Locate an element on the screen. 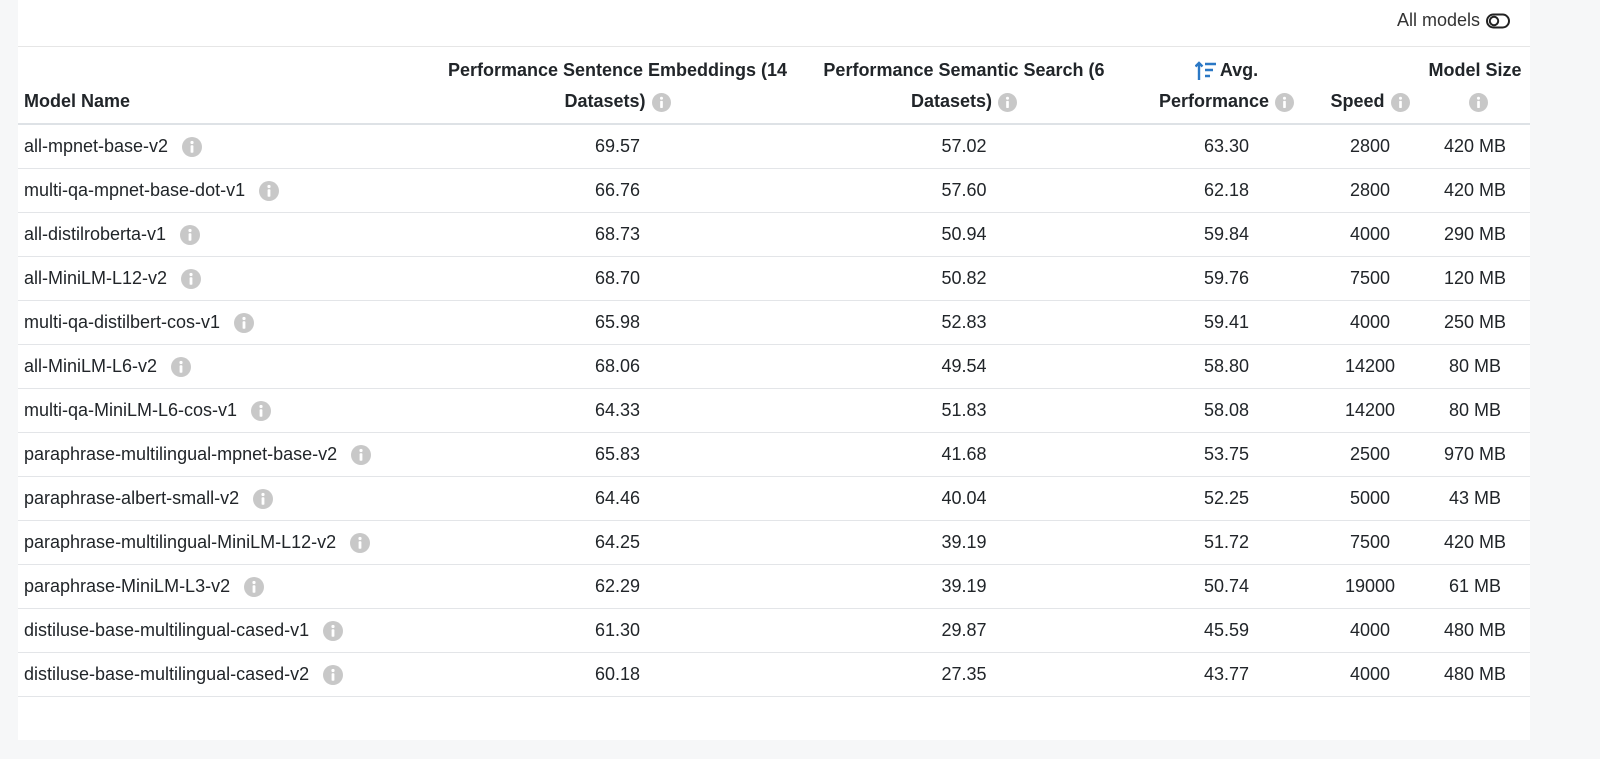  value-cell: 43.77 is located at coordinates (1226, 674).